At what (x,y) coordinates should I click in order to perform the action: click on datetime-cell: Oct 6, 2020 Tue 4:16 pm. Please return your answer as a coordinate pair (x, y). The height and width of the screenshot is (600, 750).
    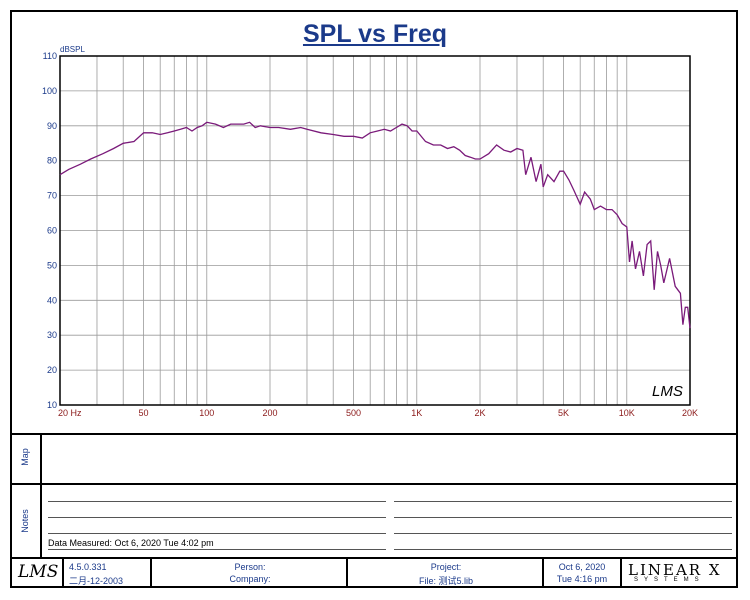
    Looking at the image, I should click on (581, 573).